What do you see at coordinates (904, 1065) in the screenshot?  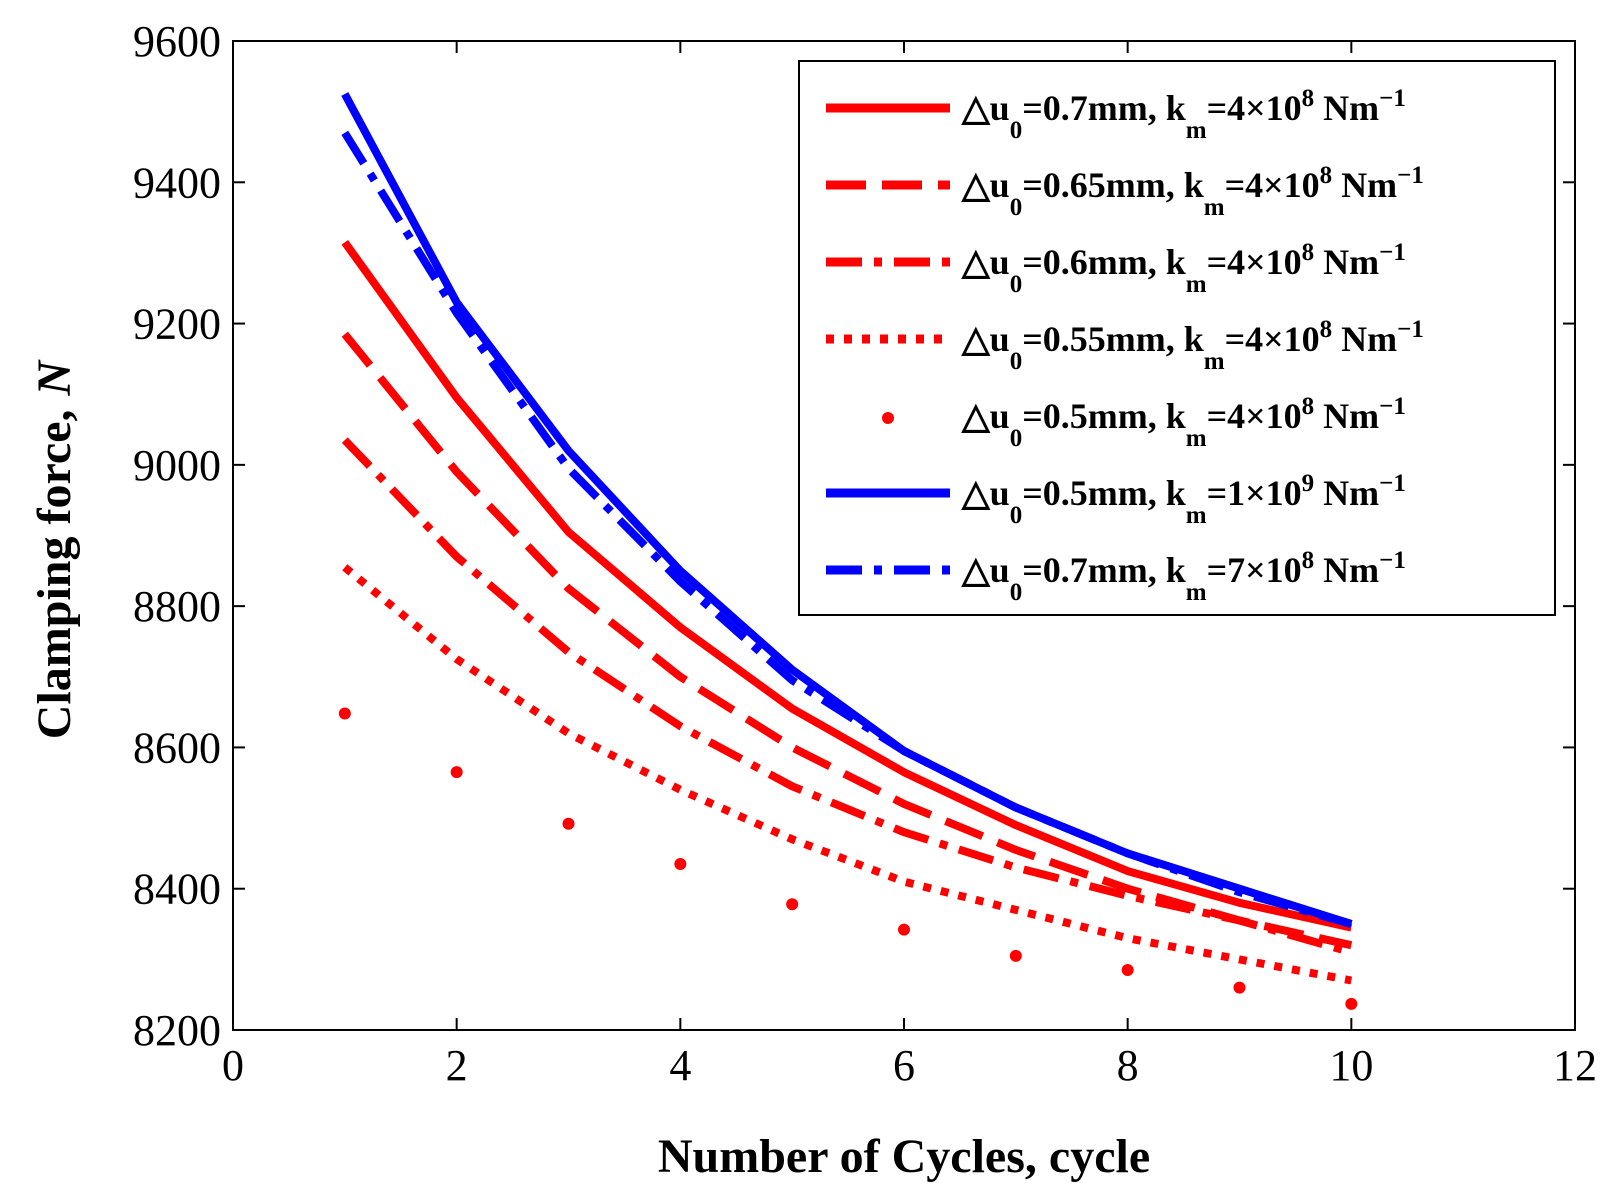 I see `x-tick-label: 6` at bounding box center [904, 1065].